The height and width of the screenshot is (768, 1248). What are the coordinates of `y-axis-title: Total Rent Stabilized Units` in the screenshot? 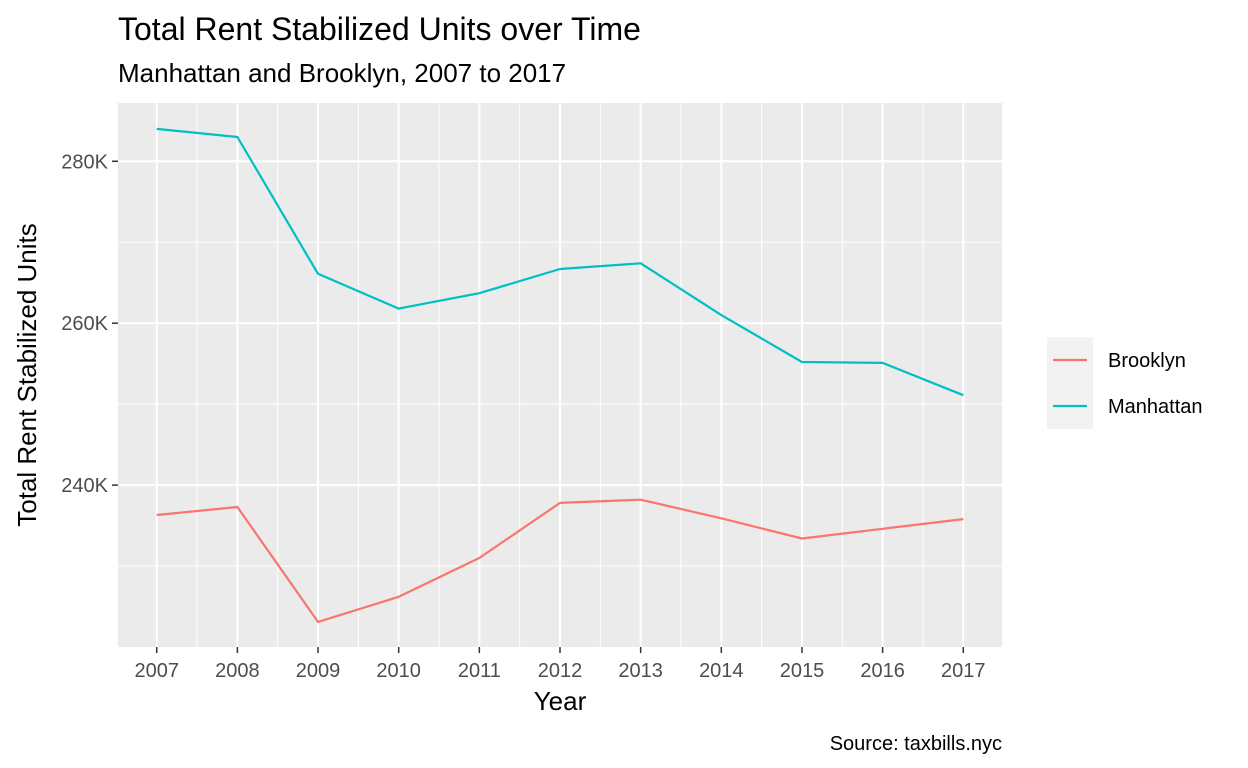 It's located at (27, 374).